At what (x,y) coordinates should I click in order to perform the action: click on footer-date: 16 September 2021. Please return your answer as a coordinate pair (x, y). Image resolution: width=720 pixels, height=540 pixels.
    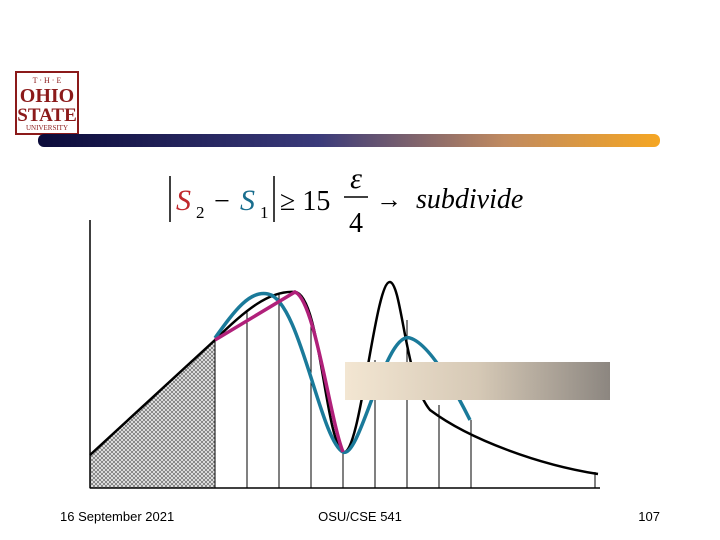
    Looking at the image, I should click on (117, 516).